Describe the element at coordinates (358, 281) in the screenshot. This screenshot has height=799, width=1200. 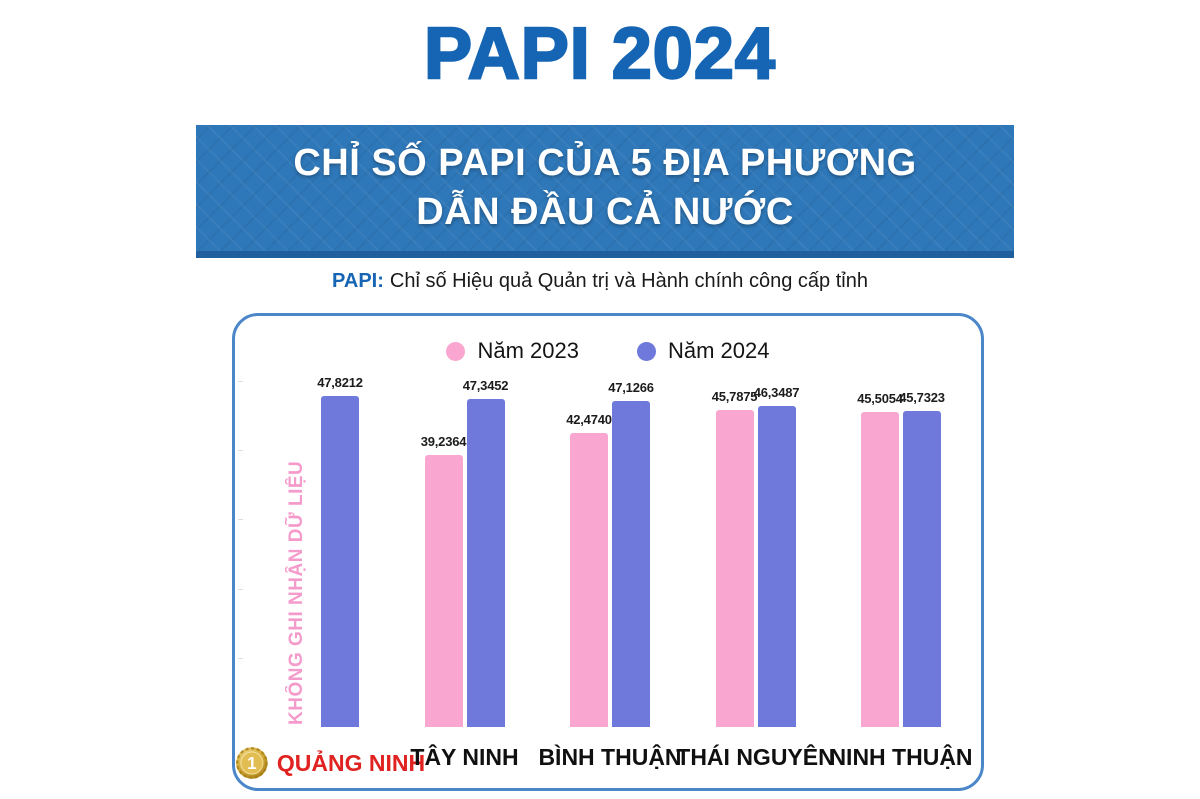
I see `subtitle-prefix: PAPI:` at that location.